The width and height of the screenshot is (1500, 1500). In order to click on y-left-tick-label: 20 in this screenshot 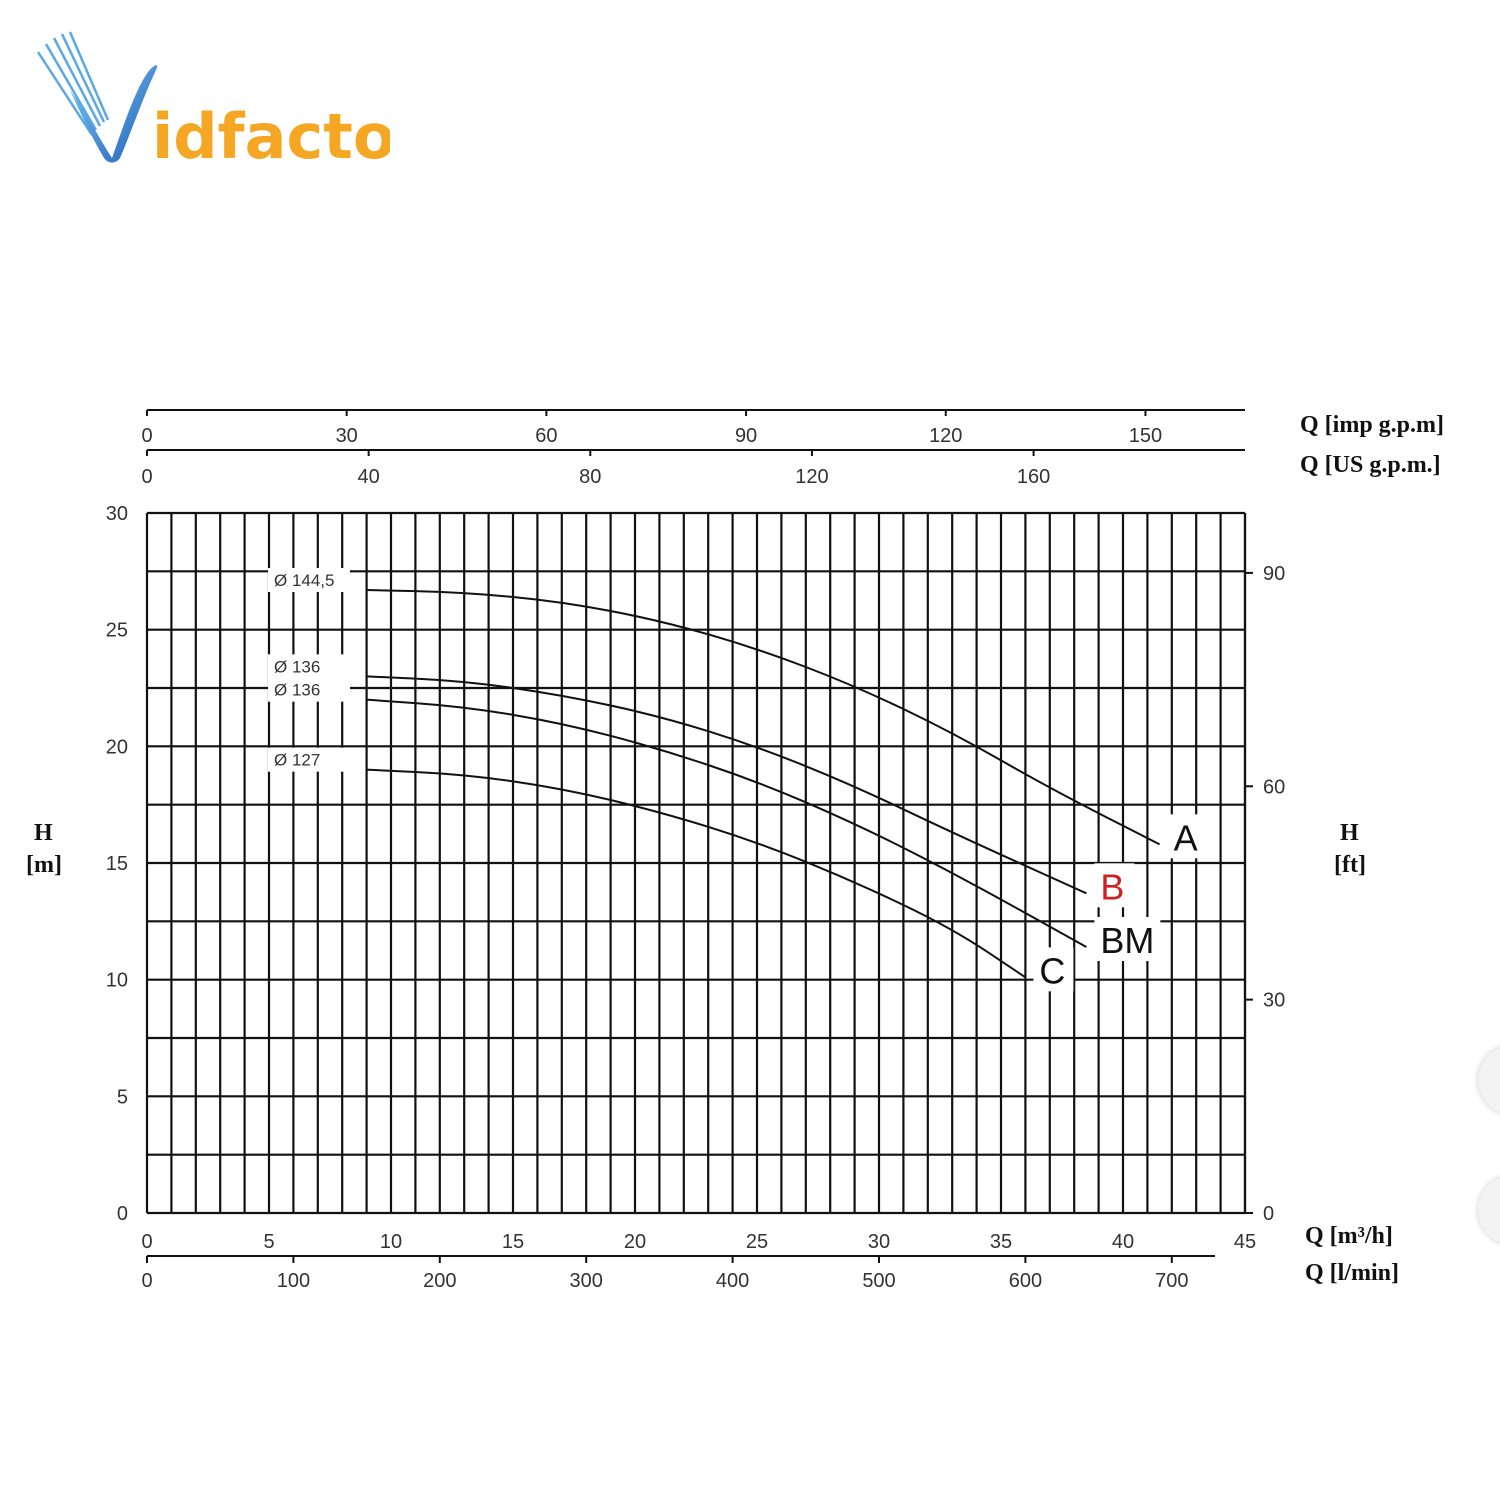, I will do `click(117, 747)`.